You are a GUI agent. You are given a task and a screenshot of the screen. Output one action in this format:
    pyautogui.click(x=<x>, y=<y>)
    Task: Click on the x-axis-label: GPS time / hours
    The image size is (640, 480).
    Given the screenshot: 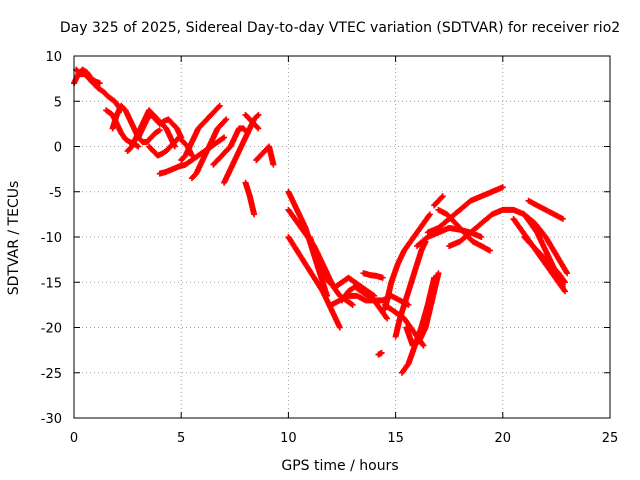 What is the action you would take?
    pyautogui.click(x=339, y=466)
    